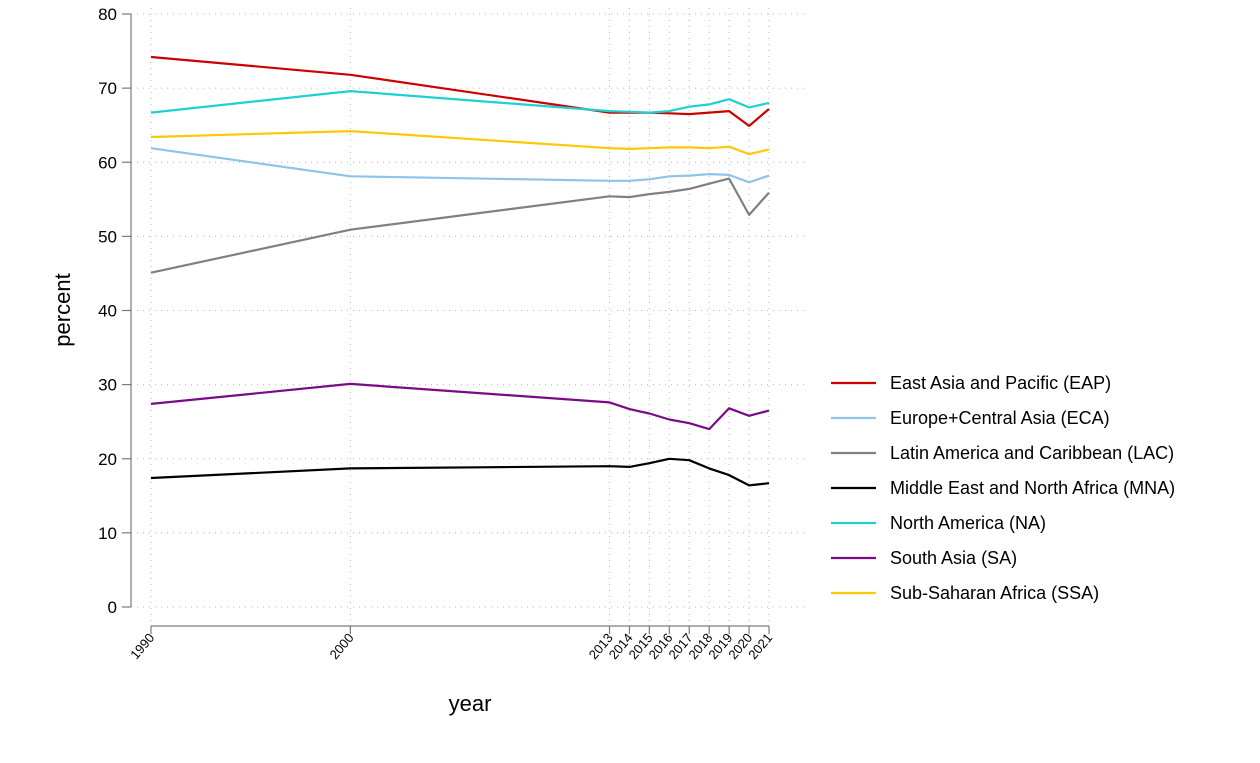  I want to click on legend-label: Europe+Central Asia (ECA), so click(1000, 418).